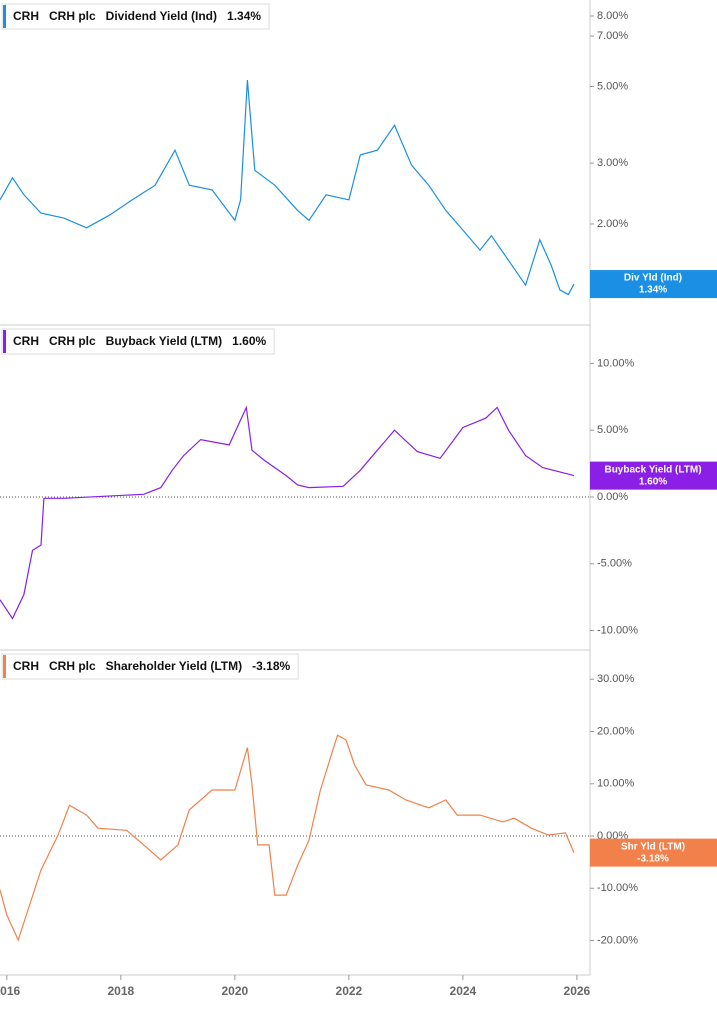 The width and height of the screenshot is (717, 1010). I want to click on x-tick-label: 2022, so click(349, 991).